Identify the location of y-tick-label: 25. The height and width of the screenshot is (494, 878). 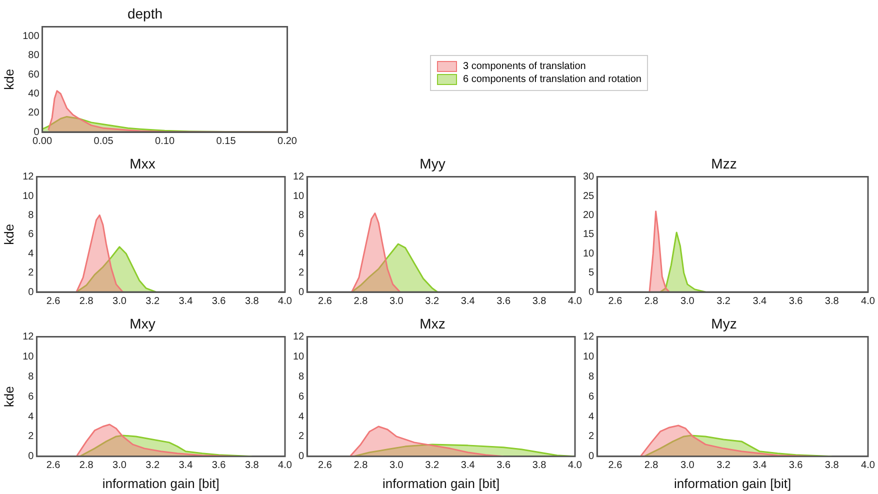
(589, 196).